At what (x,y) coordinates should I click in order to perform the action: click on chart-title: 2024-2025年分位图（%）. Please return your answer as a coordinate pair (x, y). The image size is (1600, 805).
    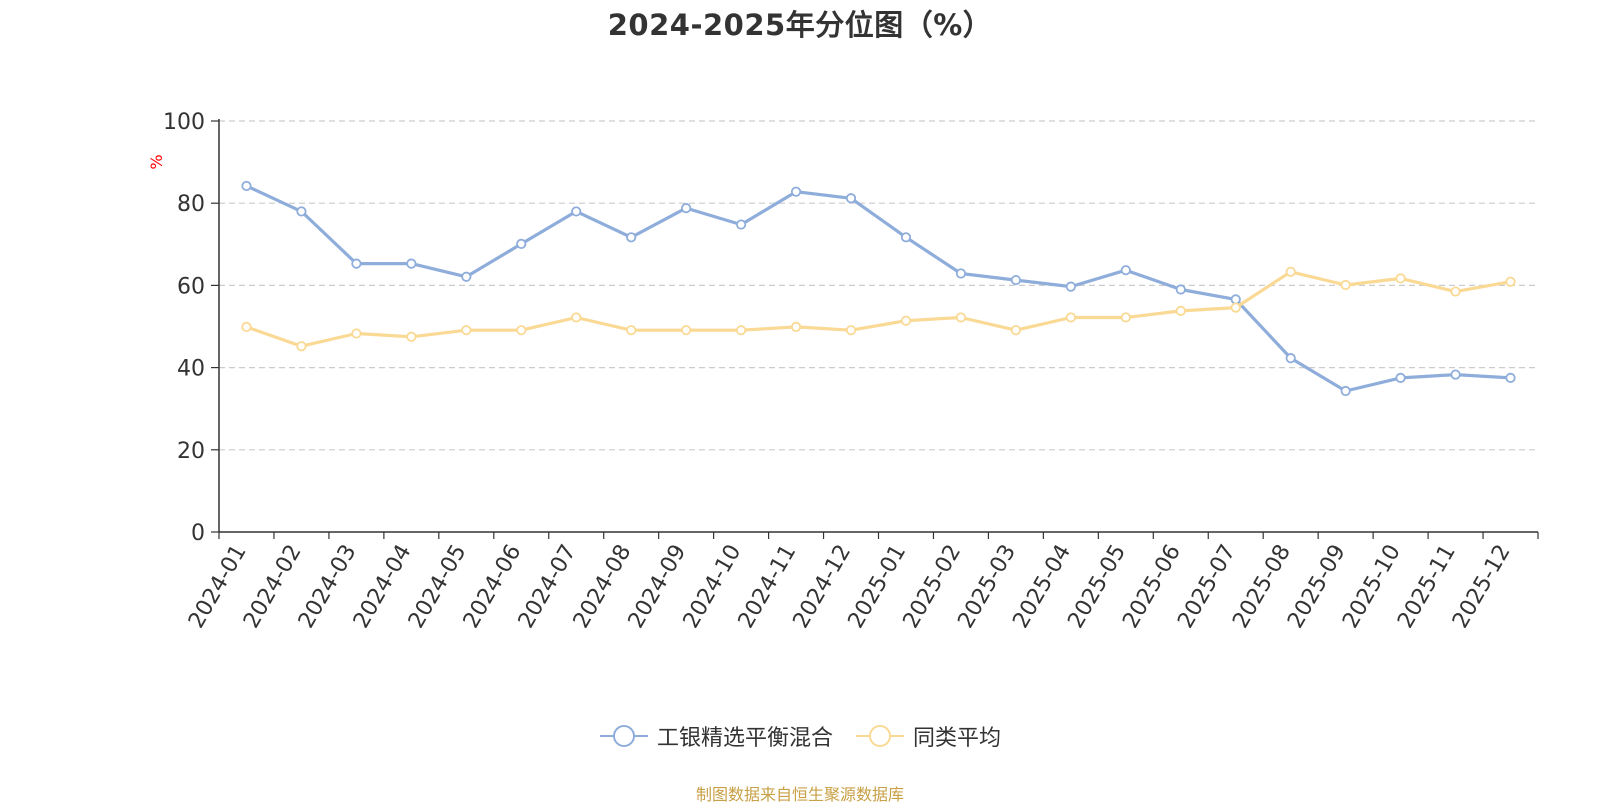
    Looking at the image, I should click on (800, 25).